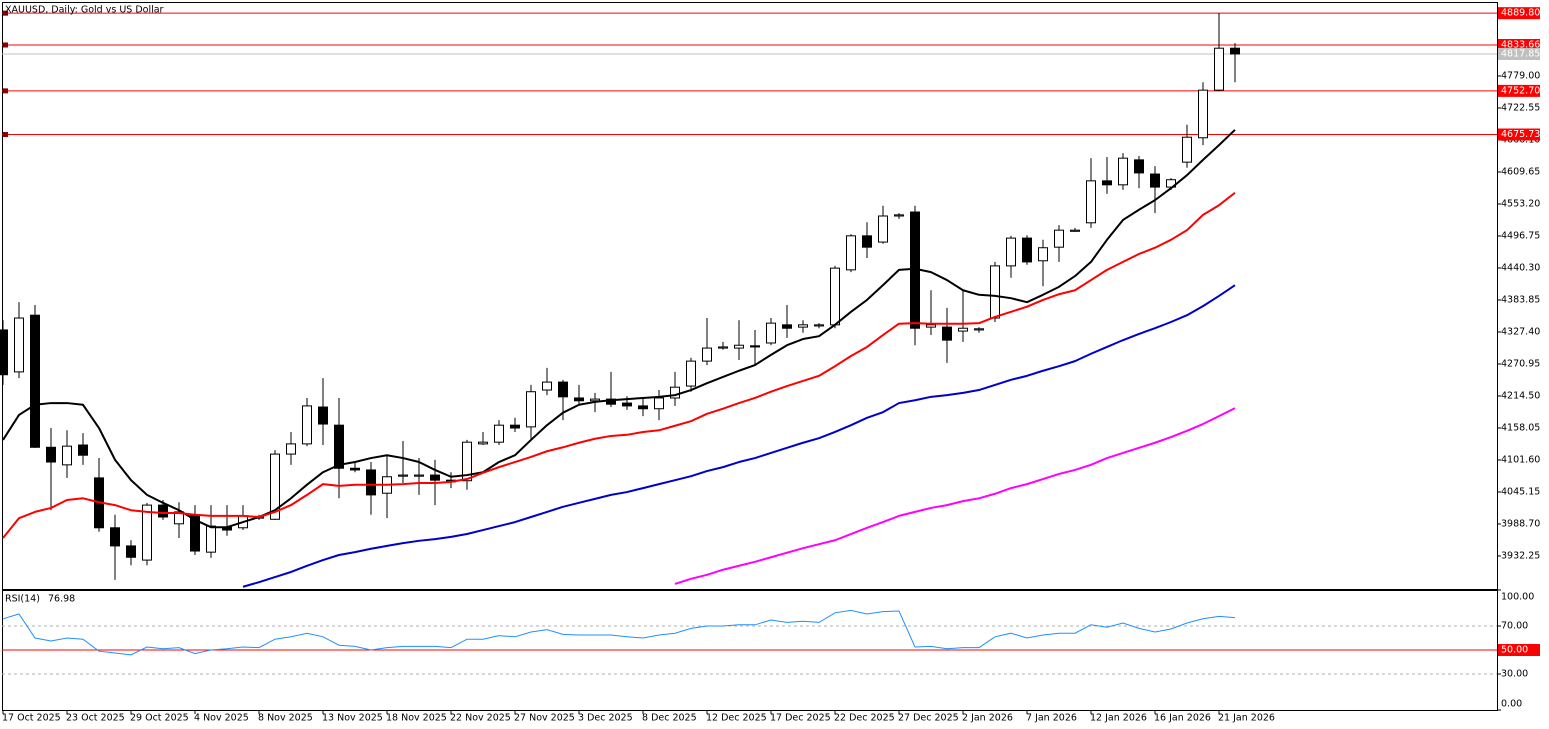 The width and height of the screenshot is (1549, 729). I want to click on y-tick-label: 3988.70, so click(1520, 523).